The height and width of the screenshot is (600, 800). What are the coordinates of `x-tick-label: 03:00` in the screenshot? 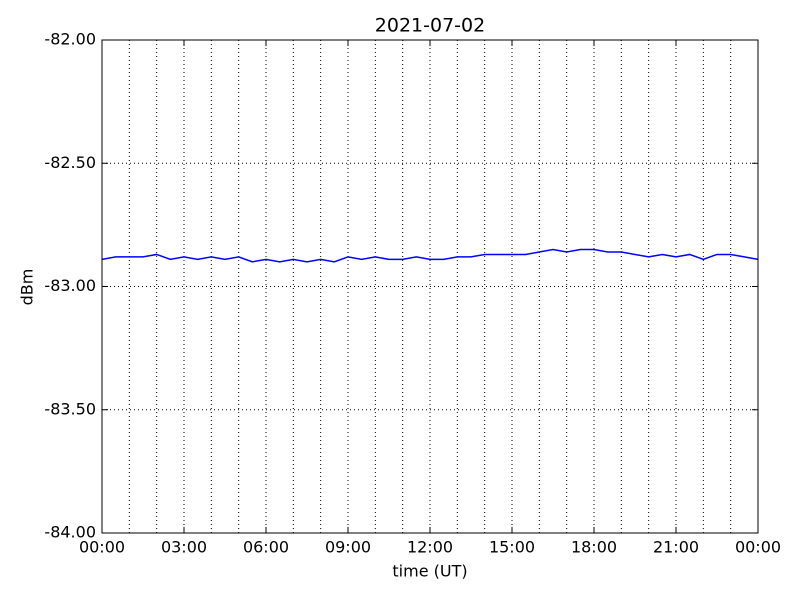 It's located at (184, 547).